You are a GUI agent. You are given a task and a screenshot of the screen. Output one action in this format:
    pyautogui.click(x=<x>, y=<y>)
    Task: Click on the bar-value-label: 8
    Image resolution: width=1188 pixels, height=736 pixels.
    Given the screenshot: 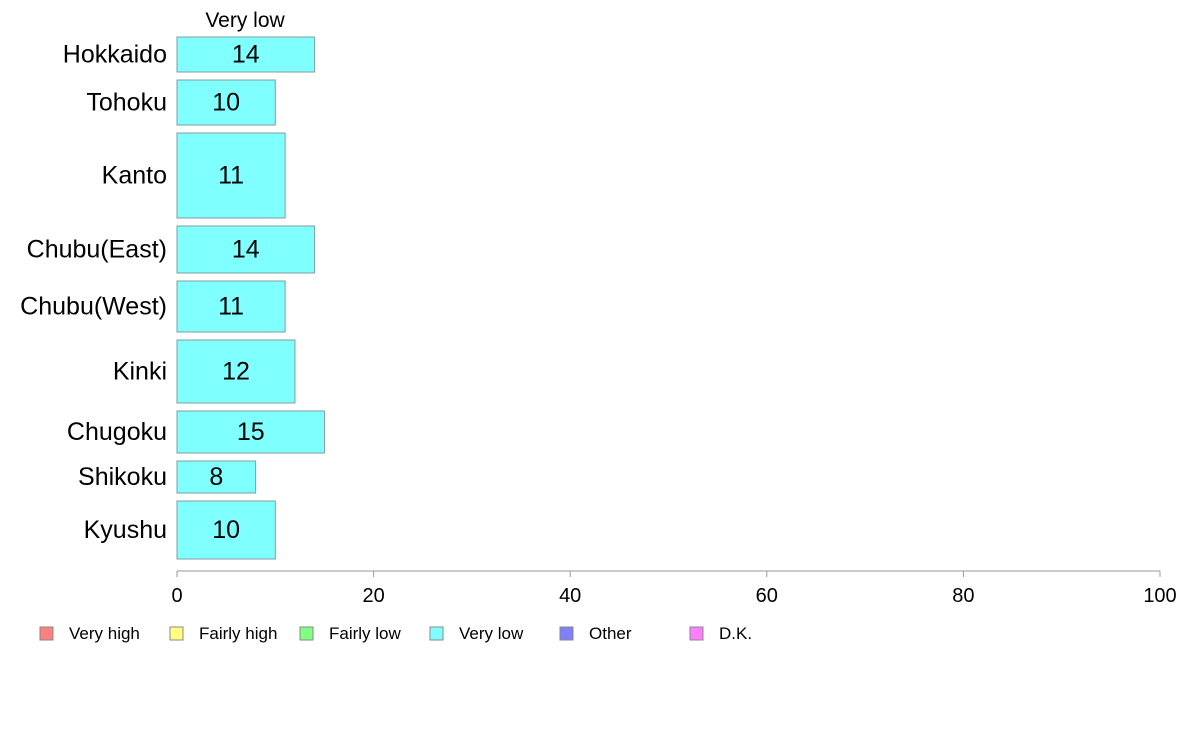 What is the action you would take?
    pyautogui.click(x=216, y=477)
    